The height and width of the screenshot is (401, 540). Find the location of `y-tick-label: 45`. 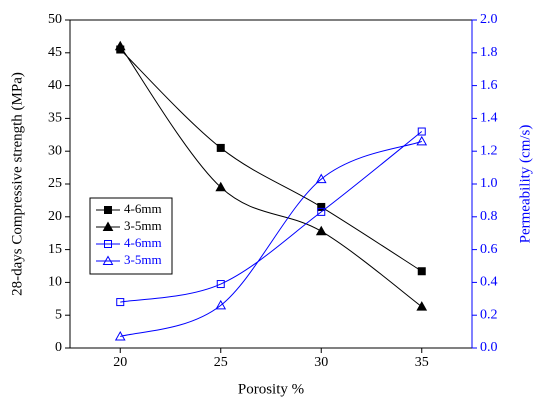

y-tick-label: 45 is located at coordinates (55, 52).